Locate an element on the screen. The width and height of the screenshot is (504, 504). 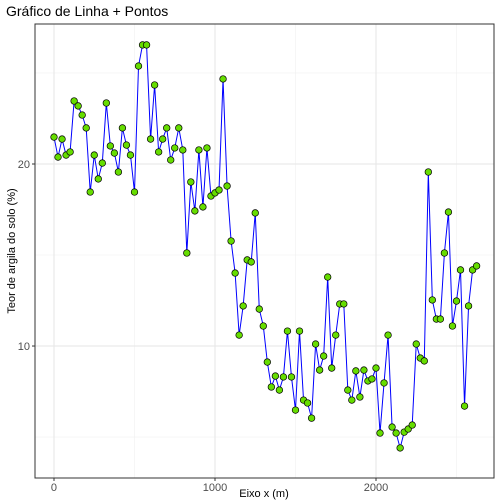
x-axis-title: Eixo x (m) is located at coordinates (264, 494).